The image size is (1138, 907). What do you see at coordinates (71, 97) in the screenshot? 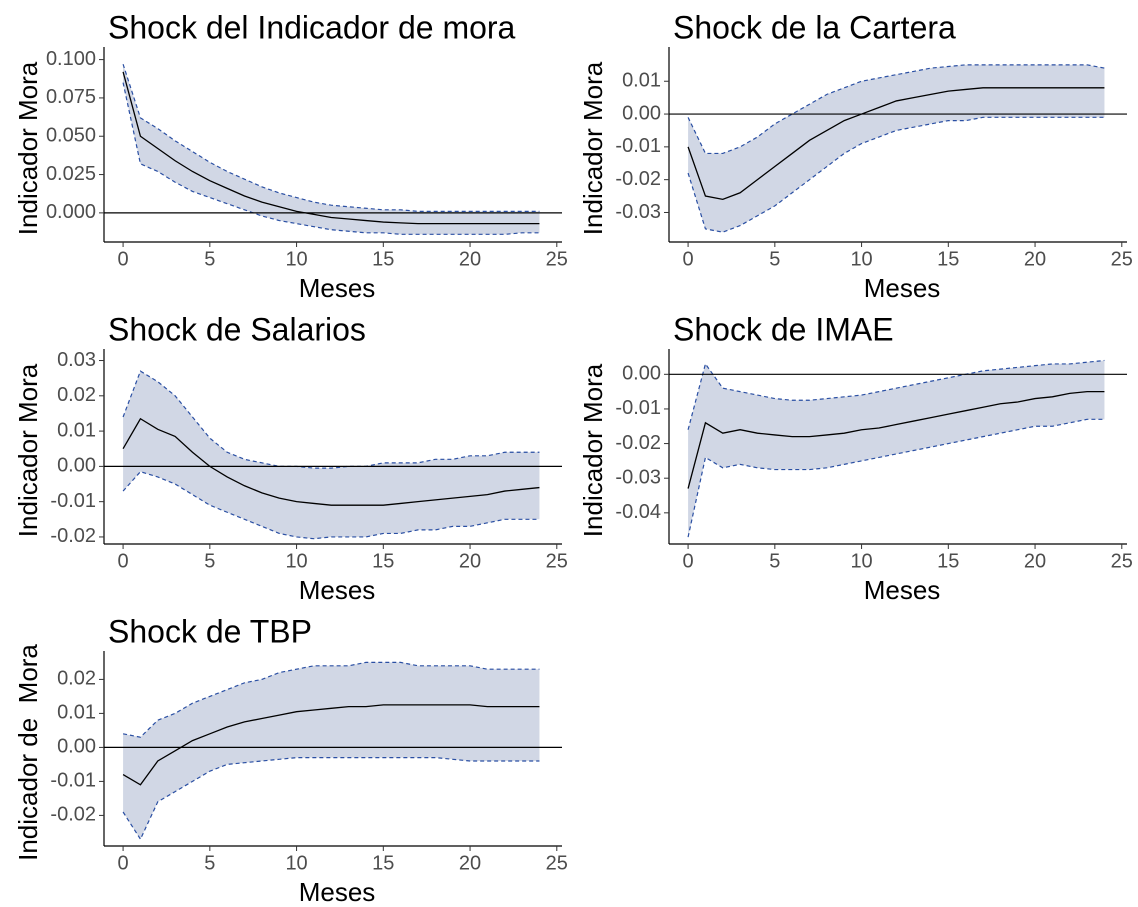
I see `y-tick-label: 0.075` at bounding box center [71, 97].